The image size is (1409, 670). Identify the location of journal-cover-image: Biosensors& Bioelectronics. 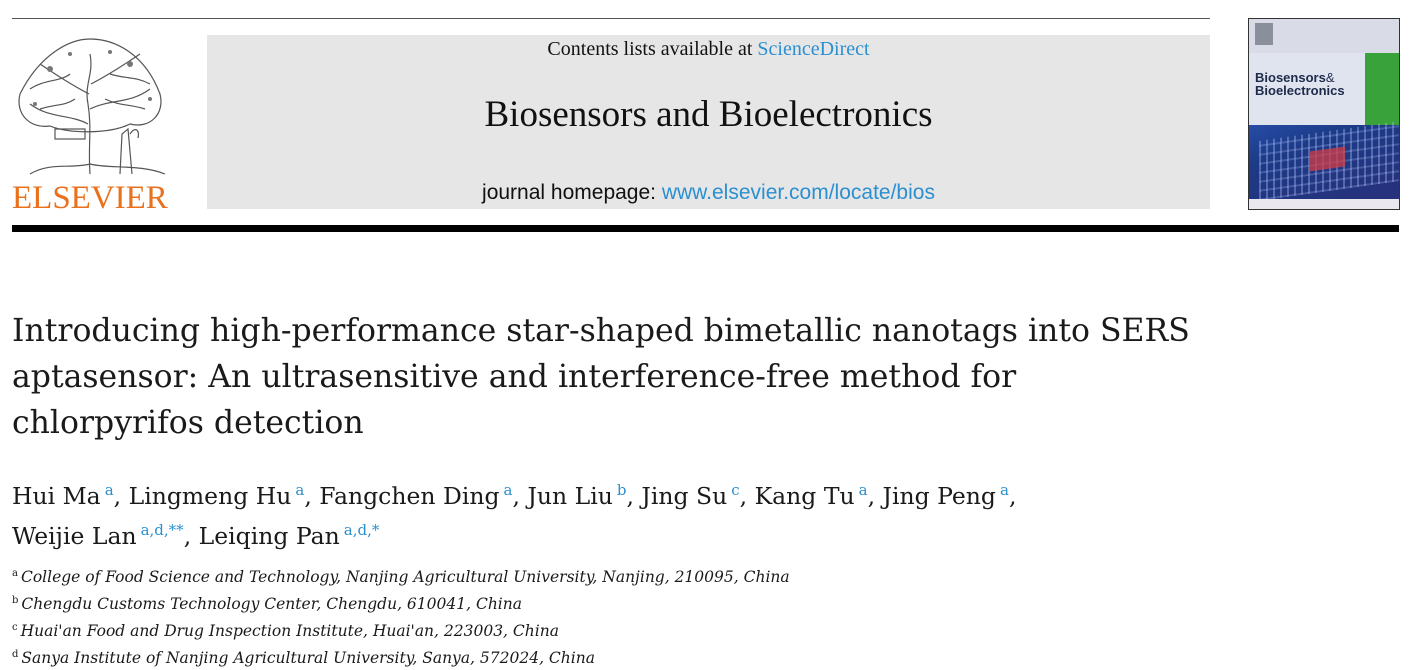
(1324, 114).